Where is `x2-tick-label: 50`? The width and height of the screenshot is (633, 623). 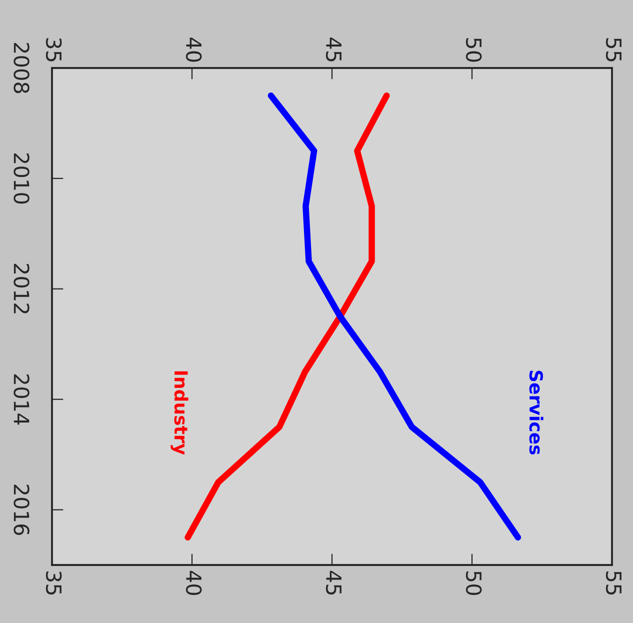
x2-tick-label: 50 is located at coordinates (474, 50).